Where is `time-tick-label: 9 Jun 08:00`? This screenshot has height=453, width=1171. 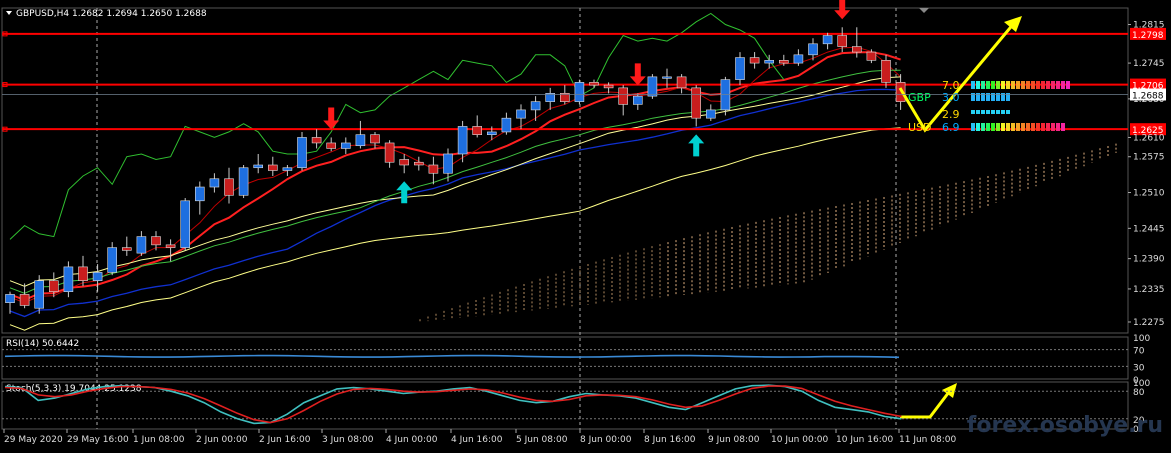 time-tick-label: 9 Jun 08:00 is located at coordinates (734, 440).